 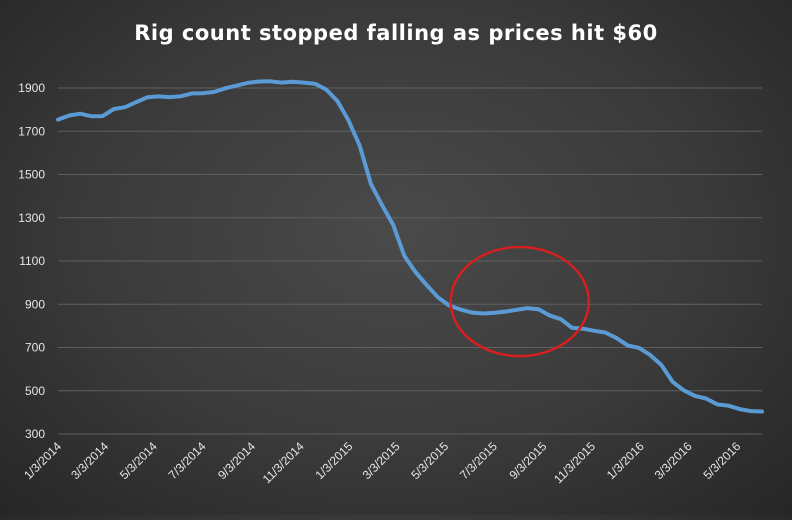 What do you see at coordinates (35, 348) in the screenshot?
I see `y-tick-label: 700` at bounding box center [35, 348].